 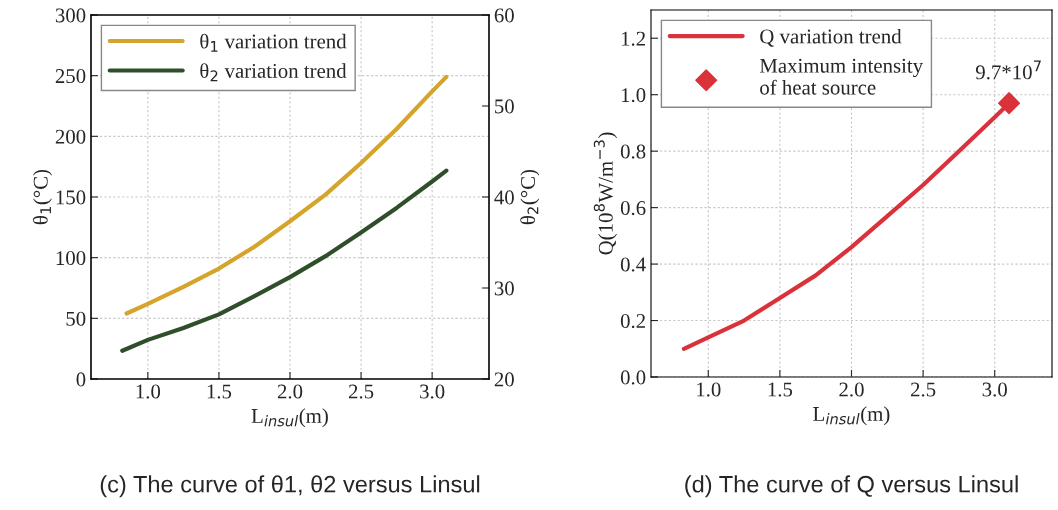 What do you see at coordinates (530, 197) in the screenshot?
I see `y2-axis-title: θ$_{2}$(°C)` at bounding box center [530, 197].